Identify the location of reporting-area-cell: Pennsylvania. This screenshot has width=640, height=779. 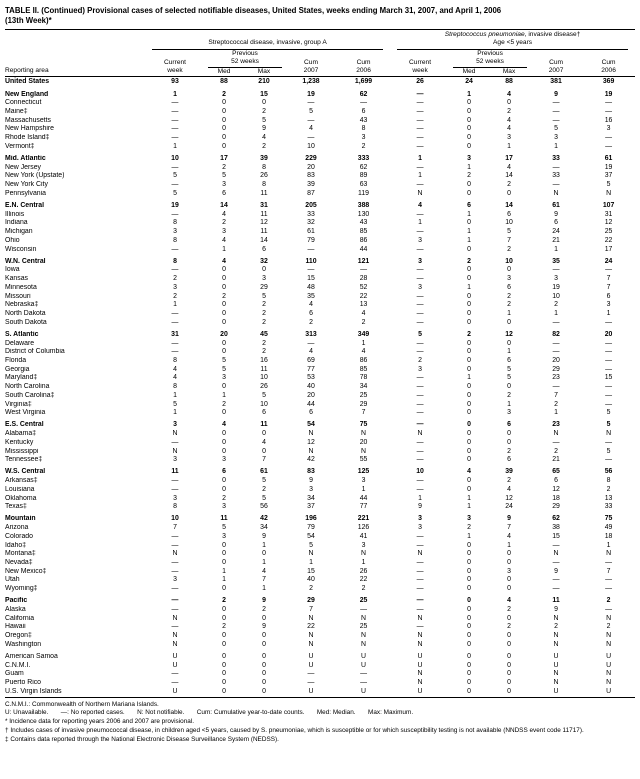
(25, 193).